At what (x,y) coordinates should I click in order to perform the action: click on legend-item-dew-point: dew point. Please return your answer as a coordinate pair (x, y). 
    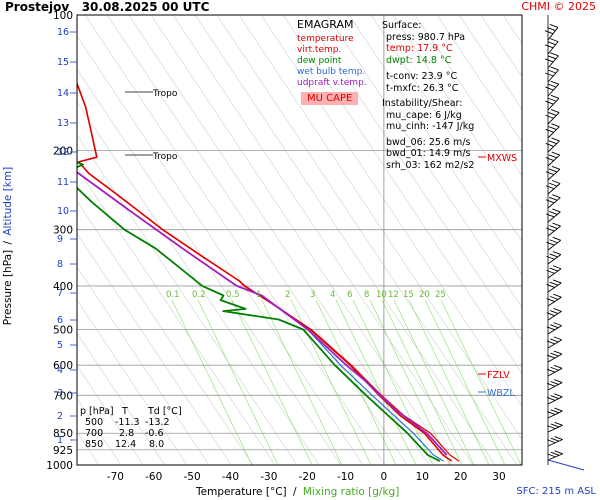
    Looking at the image, I should click on (319, 61).